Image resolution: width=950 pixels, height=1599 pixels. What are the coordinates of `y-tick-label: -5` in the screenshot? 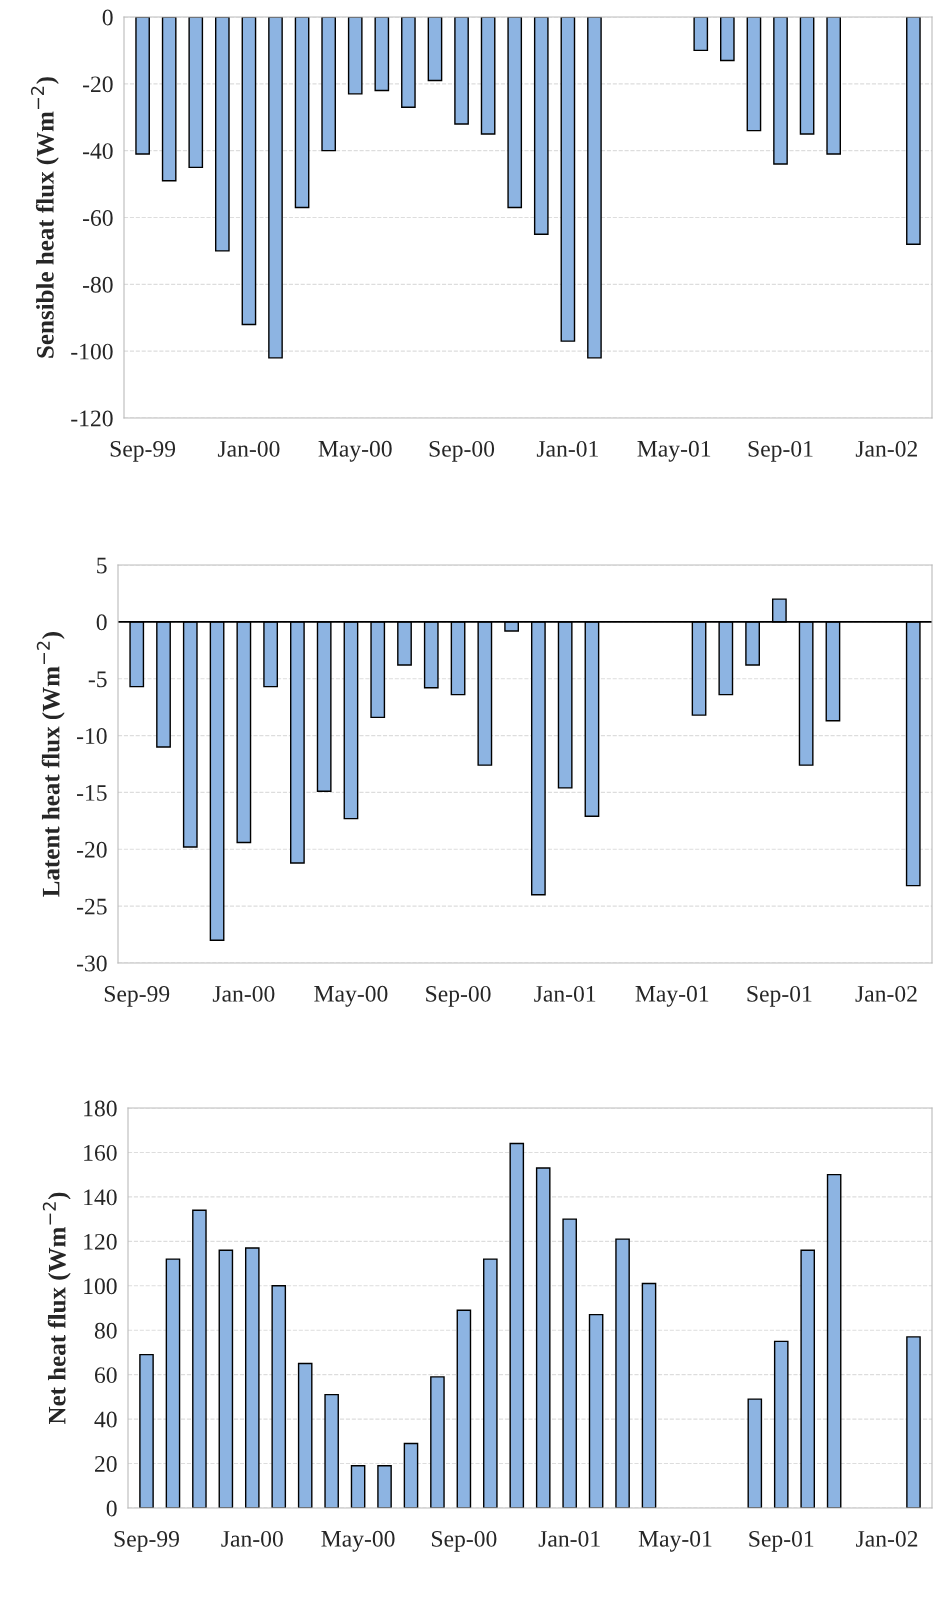 It's located at (97, 679).